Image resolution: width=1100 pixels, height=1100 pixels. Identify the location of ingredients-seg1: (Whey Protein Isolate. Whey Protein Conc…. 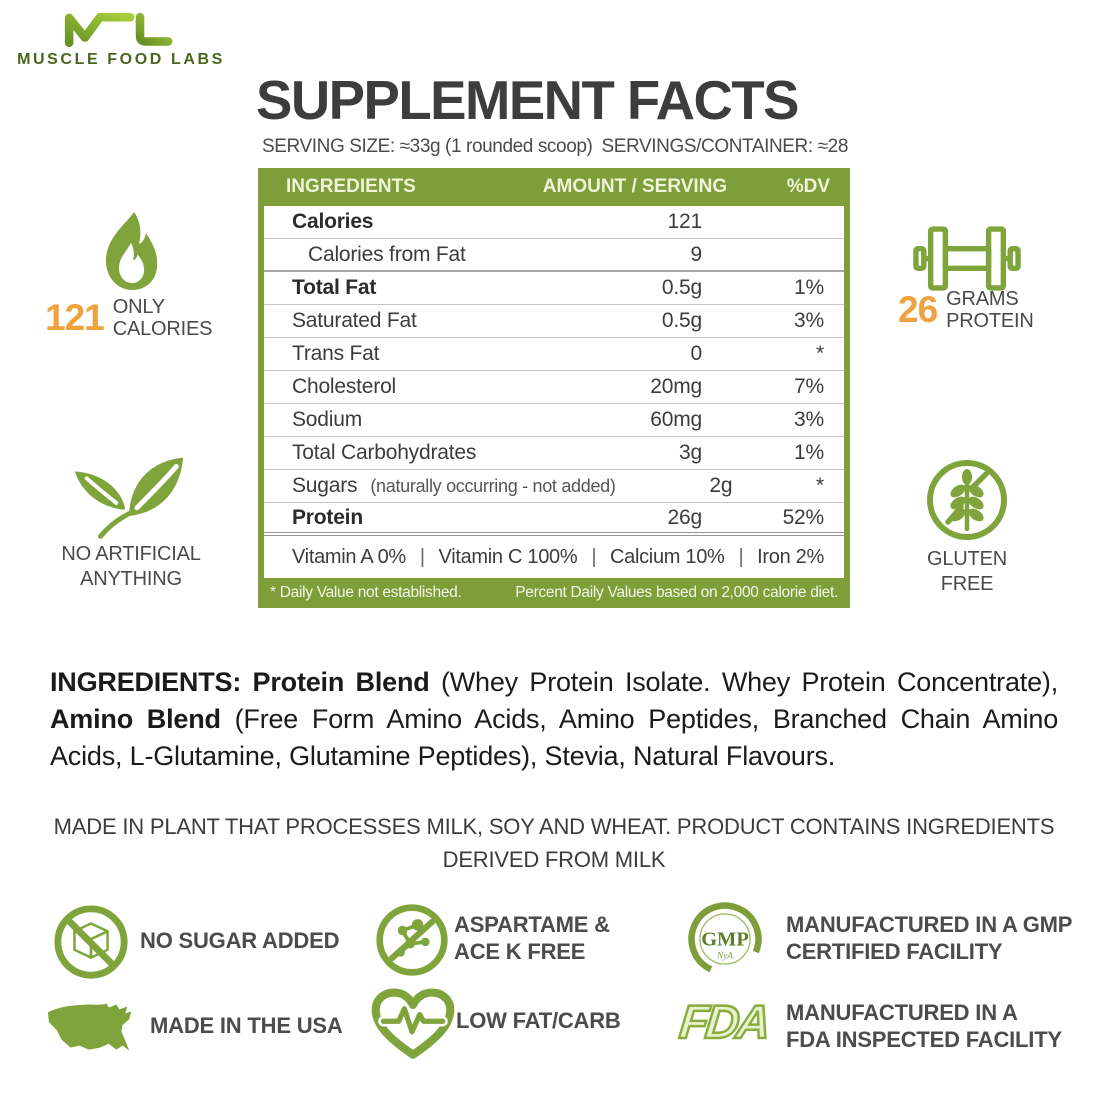
(743, 682).